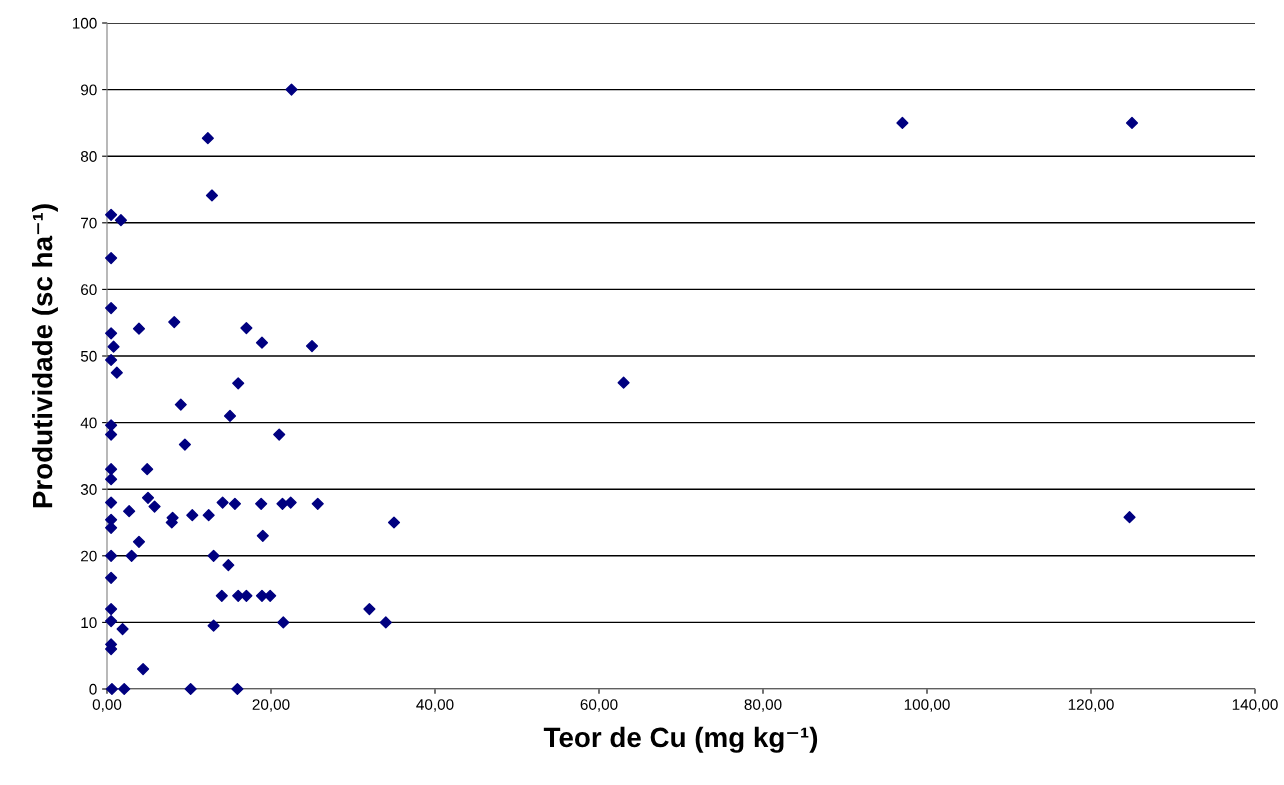 This screenshot has width=1284, height=785. What do you see at coordinates (763, 705) in the screenshot?
I see `x-tick-label: 80,00` at bounding box center [763, 705].